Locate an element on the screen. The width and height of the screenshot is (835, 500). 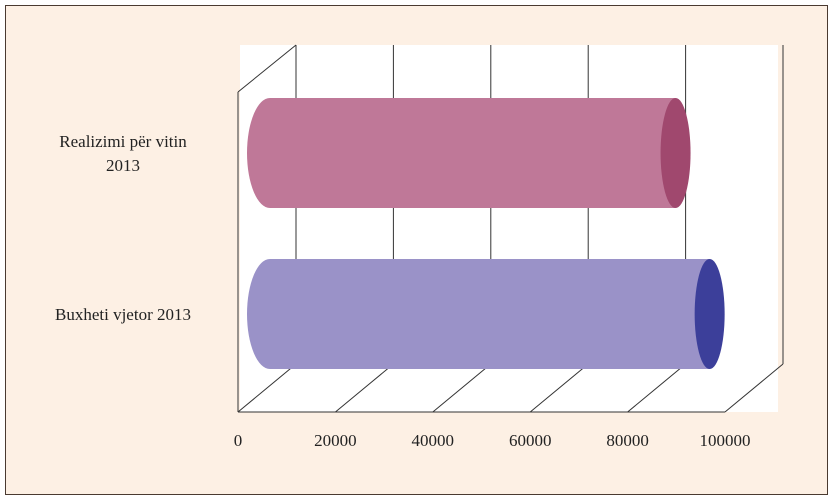
x-tick-label: 80000 is located at coordinates (627, 440).